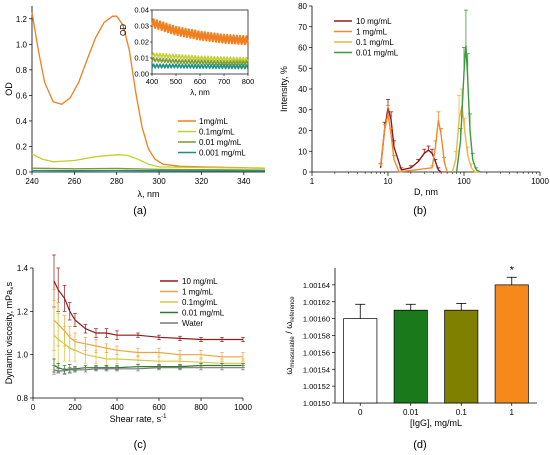 The width and height of the screenshot is (550, 455). I want to click on panel-label: (a), so click(139, 211).